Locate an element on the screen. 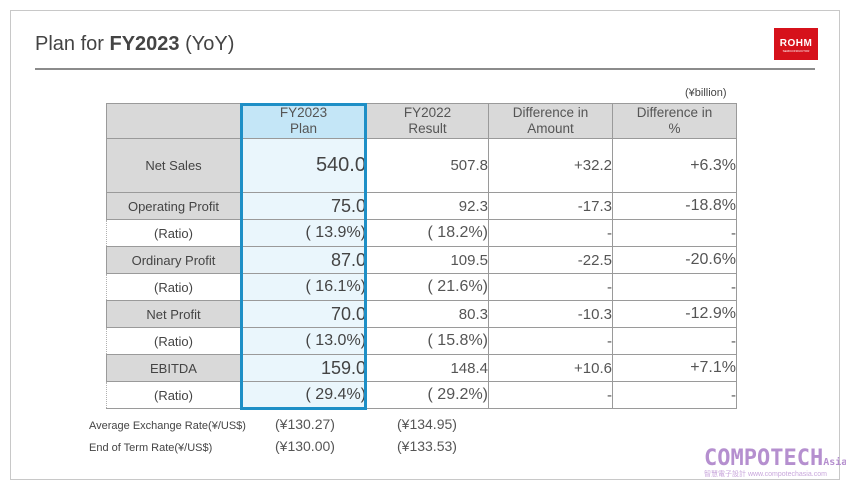 This screenshot has height=489, width=846. table-row: Net Profit 70.0 80.3 -10.3 -12.9% is located at coordinates (421, 314).